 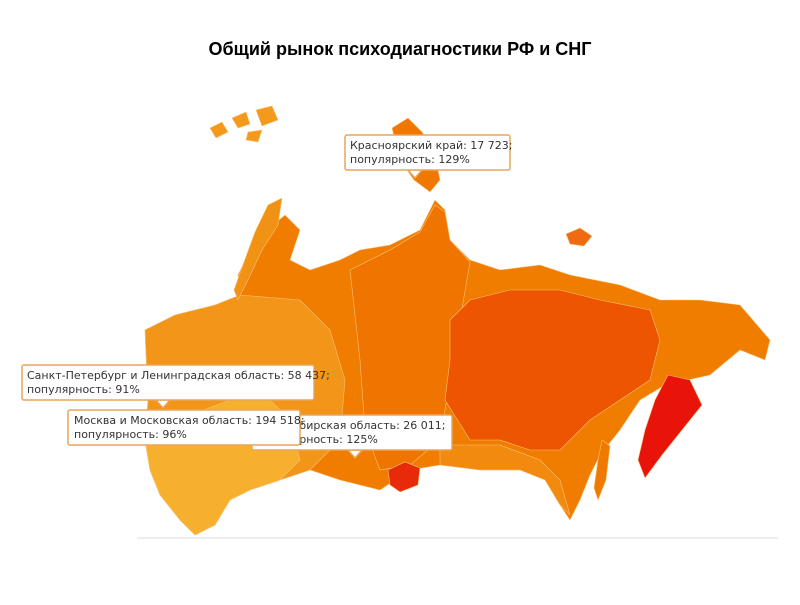 I want to click on tooltip-line: Красноярский край: 17 723;, so click(x=431, y=145).